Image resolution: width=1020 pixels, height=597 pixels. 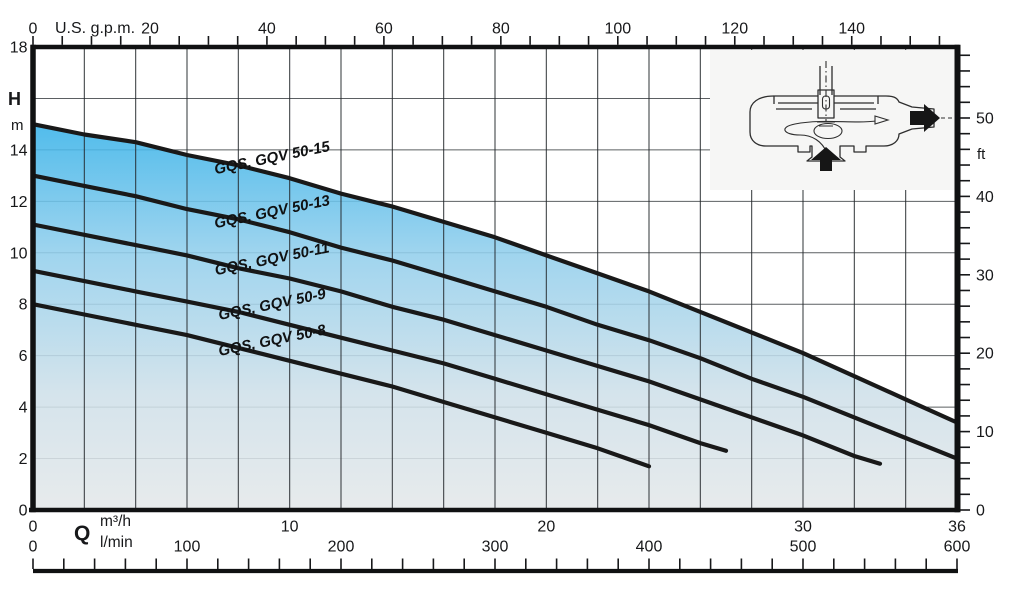 I want to click on top-axis-unit-label: U.S. g.p.m., so click(x=95, y=28).